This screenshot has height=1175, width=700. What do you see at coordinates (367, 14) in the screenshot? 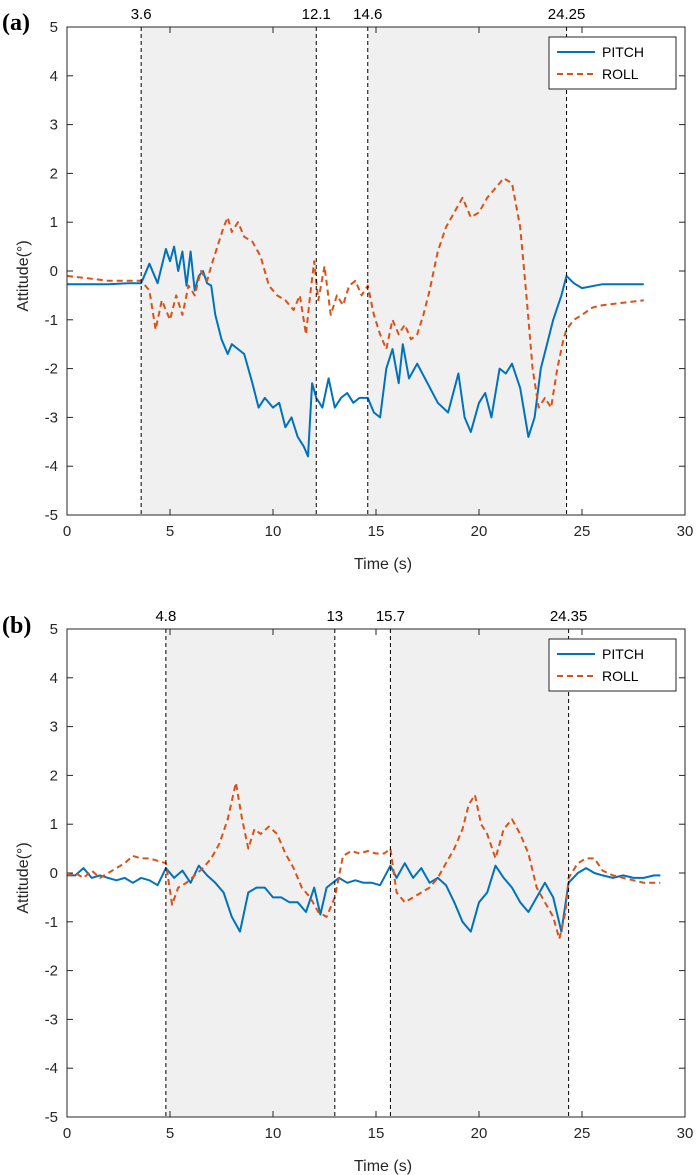
I see `vline-label: 14.6` at bounding box center [367, 14].